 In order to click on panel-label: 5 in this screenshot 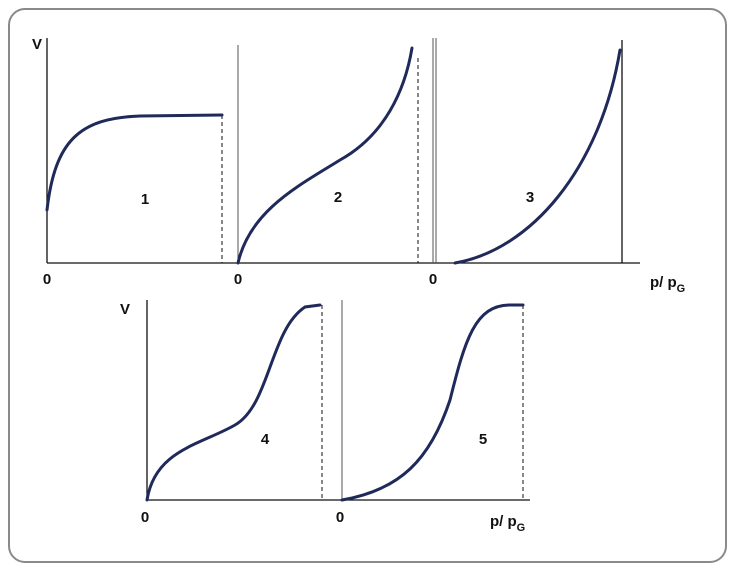, I will do `click(483, 439)`.